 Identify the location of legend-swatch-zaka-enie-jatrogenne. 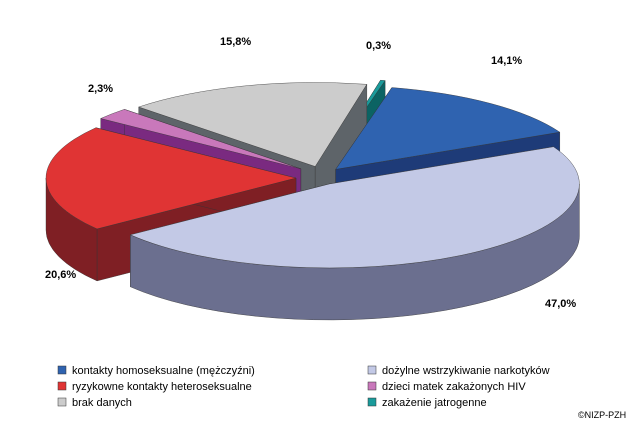
(372, 402).